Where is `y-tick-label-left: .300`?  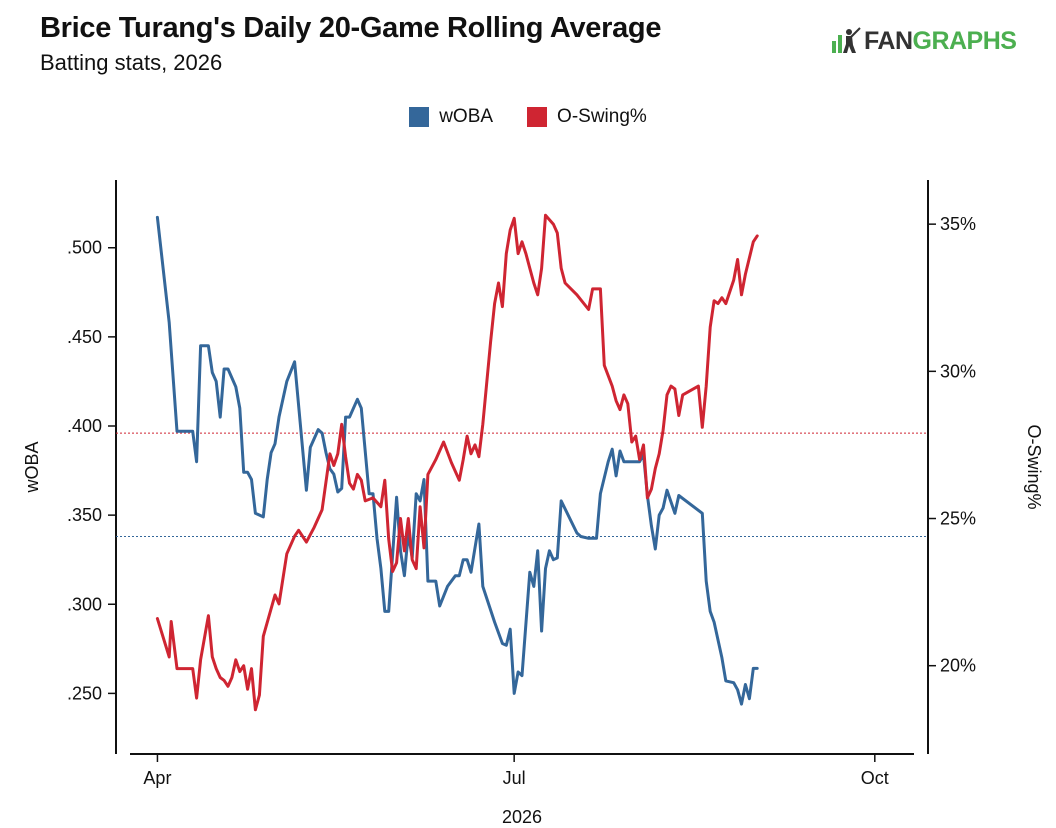 y-tick-label-left: .300 is located at coordinates (84, 604).